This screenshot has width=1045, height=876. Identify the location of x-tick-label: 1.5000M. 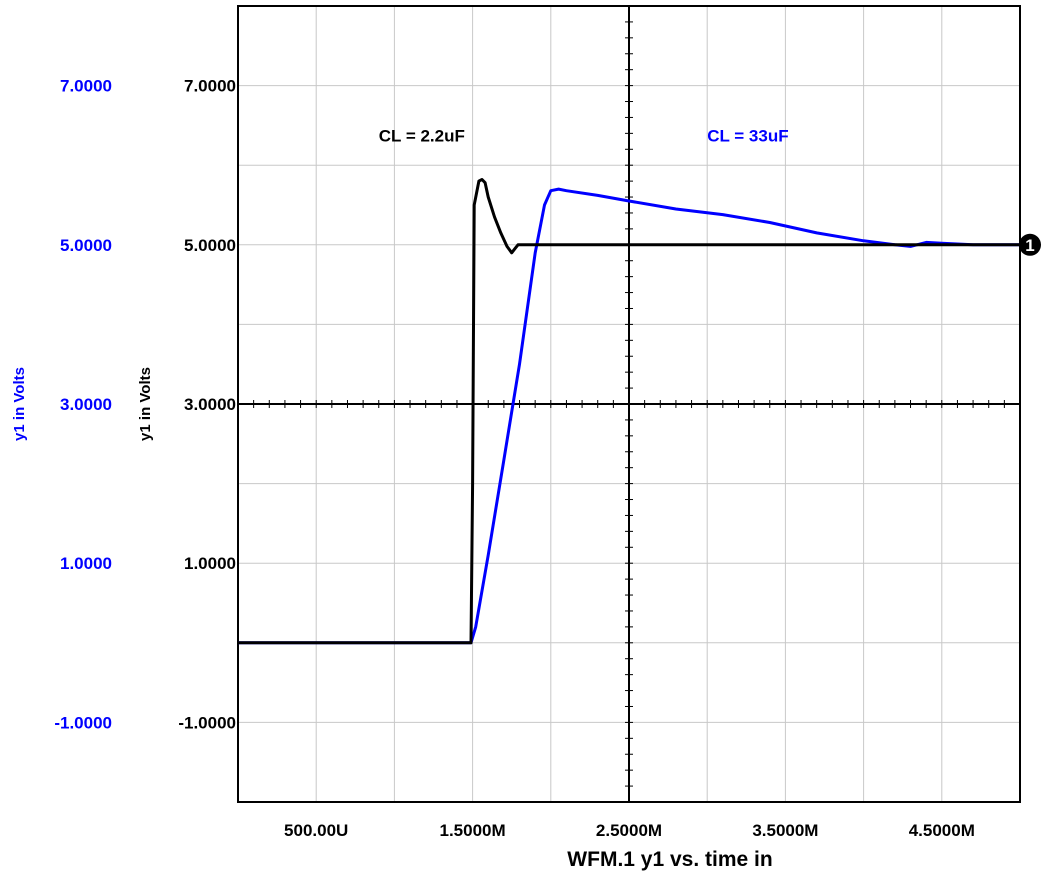
(473, 830).